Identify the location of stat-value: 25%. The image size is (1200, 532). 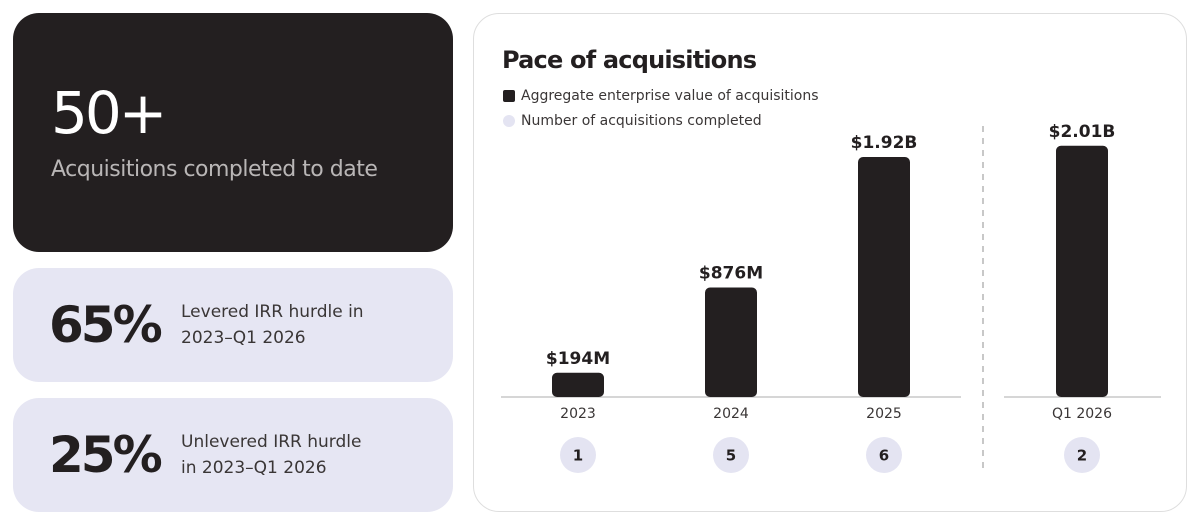
(106, 455).